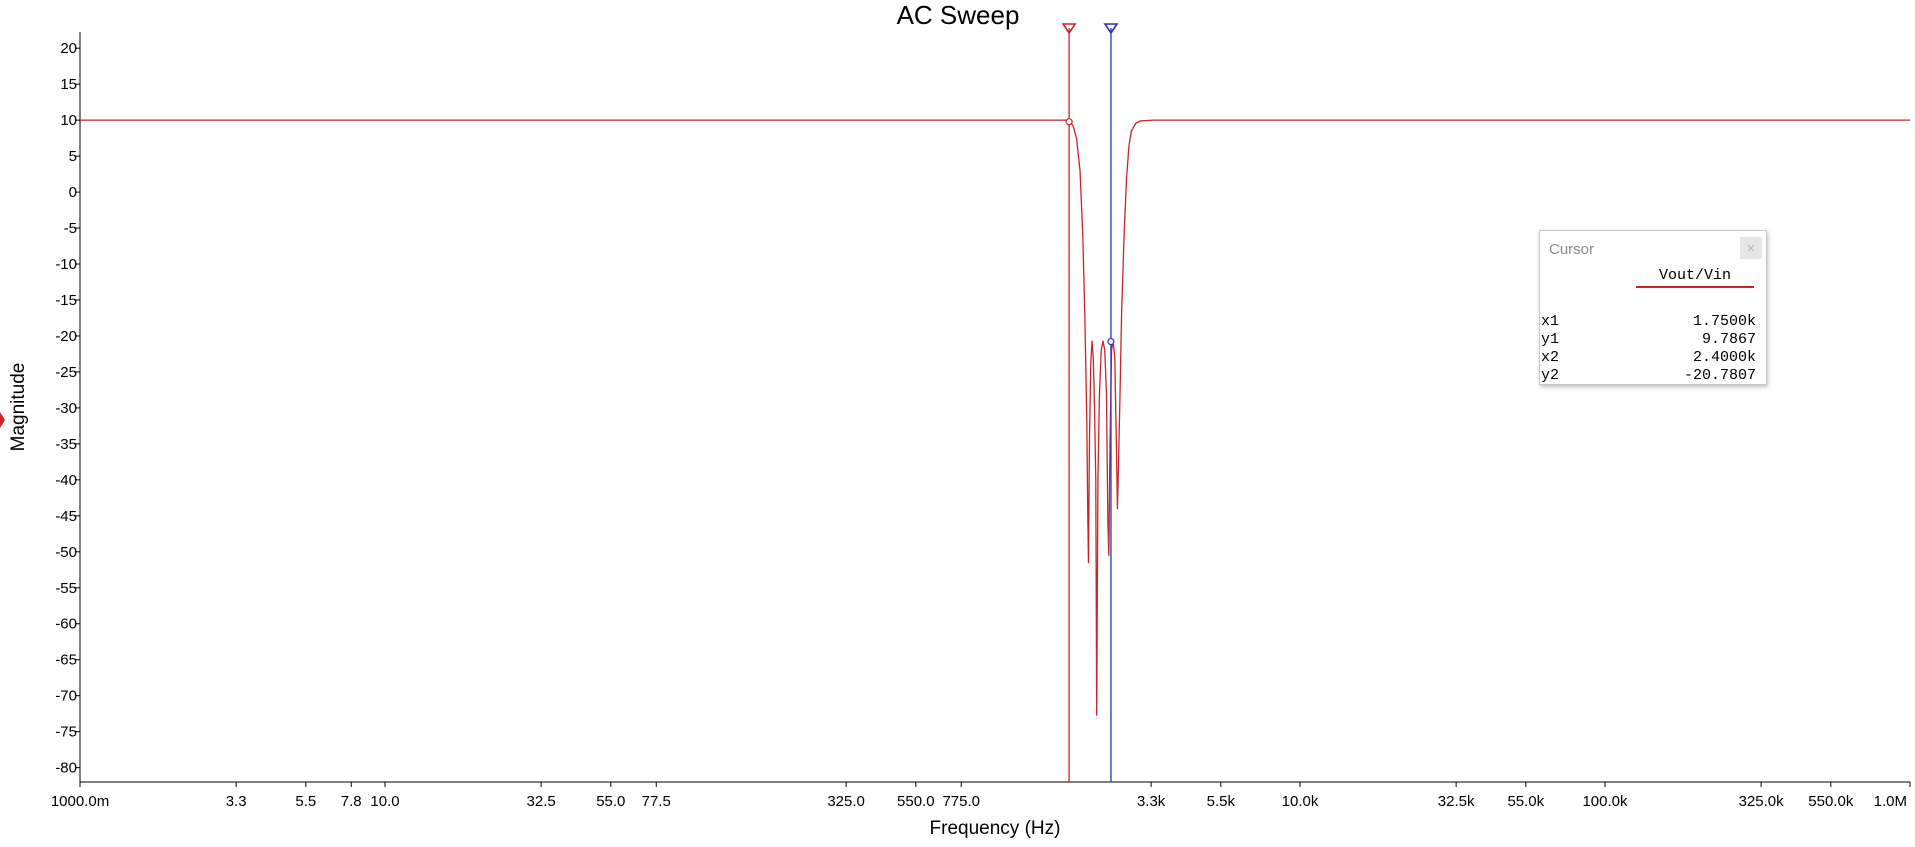  What do you see at coordinates (1550, 339) in the screenshot?
I see `cursor-readout-key: y1` at bounding box center [1550, 339].